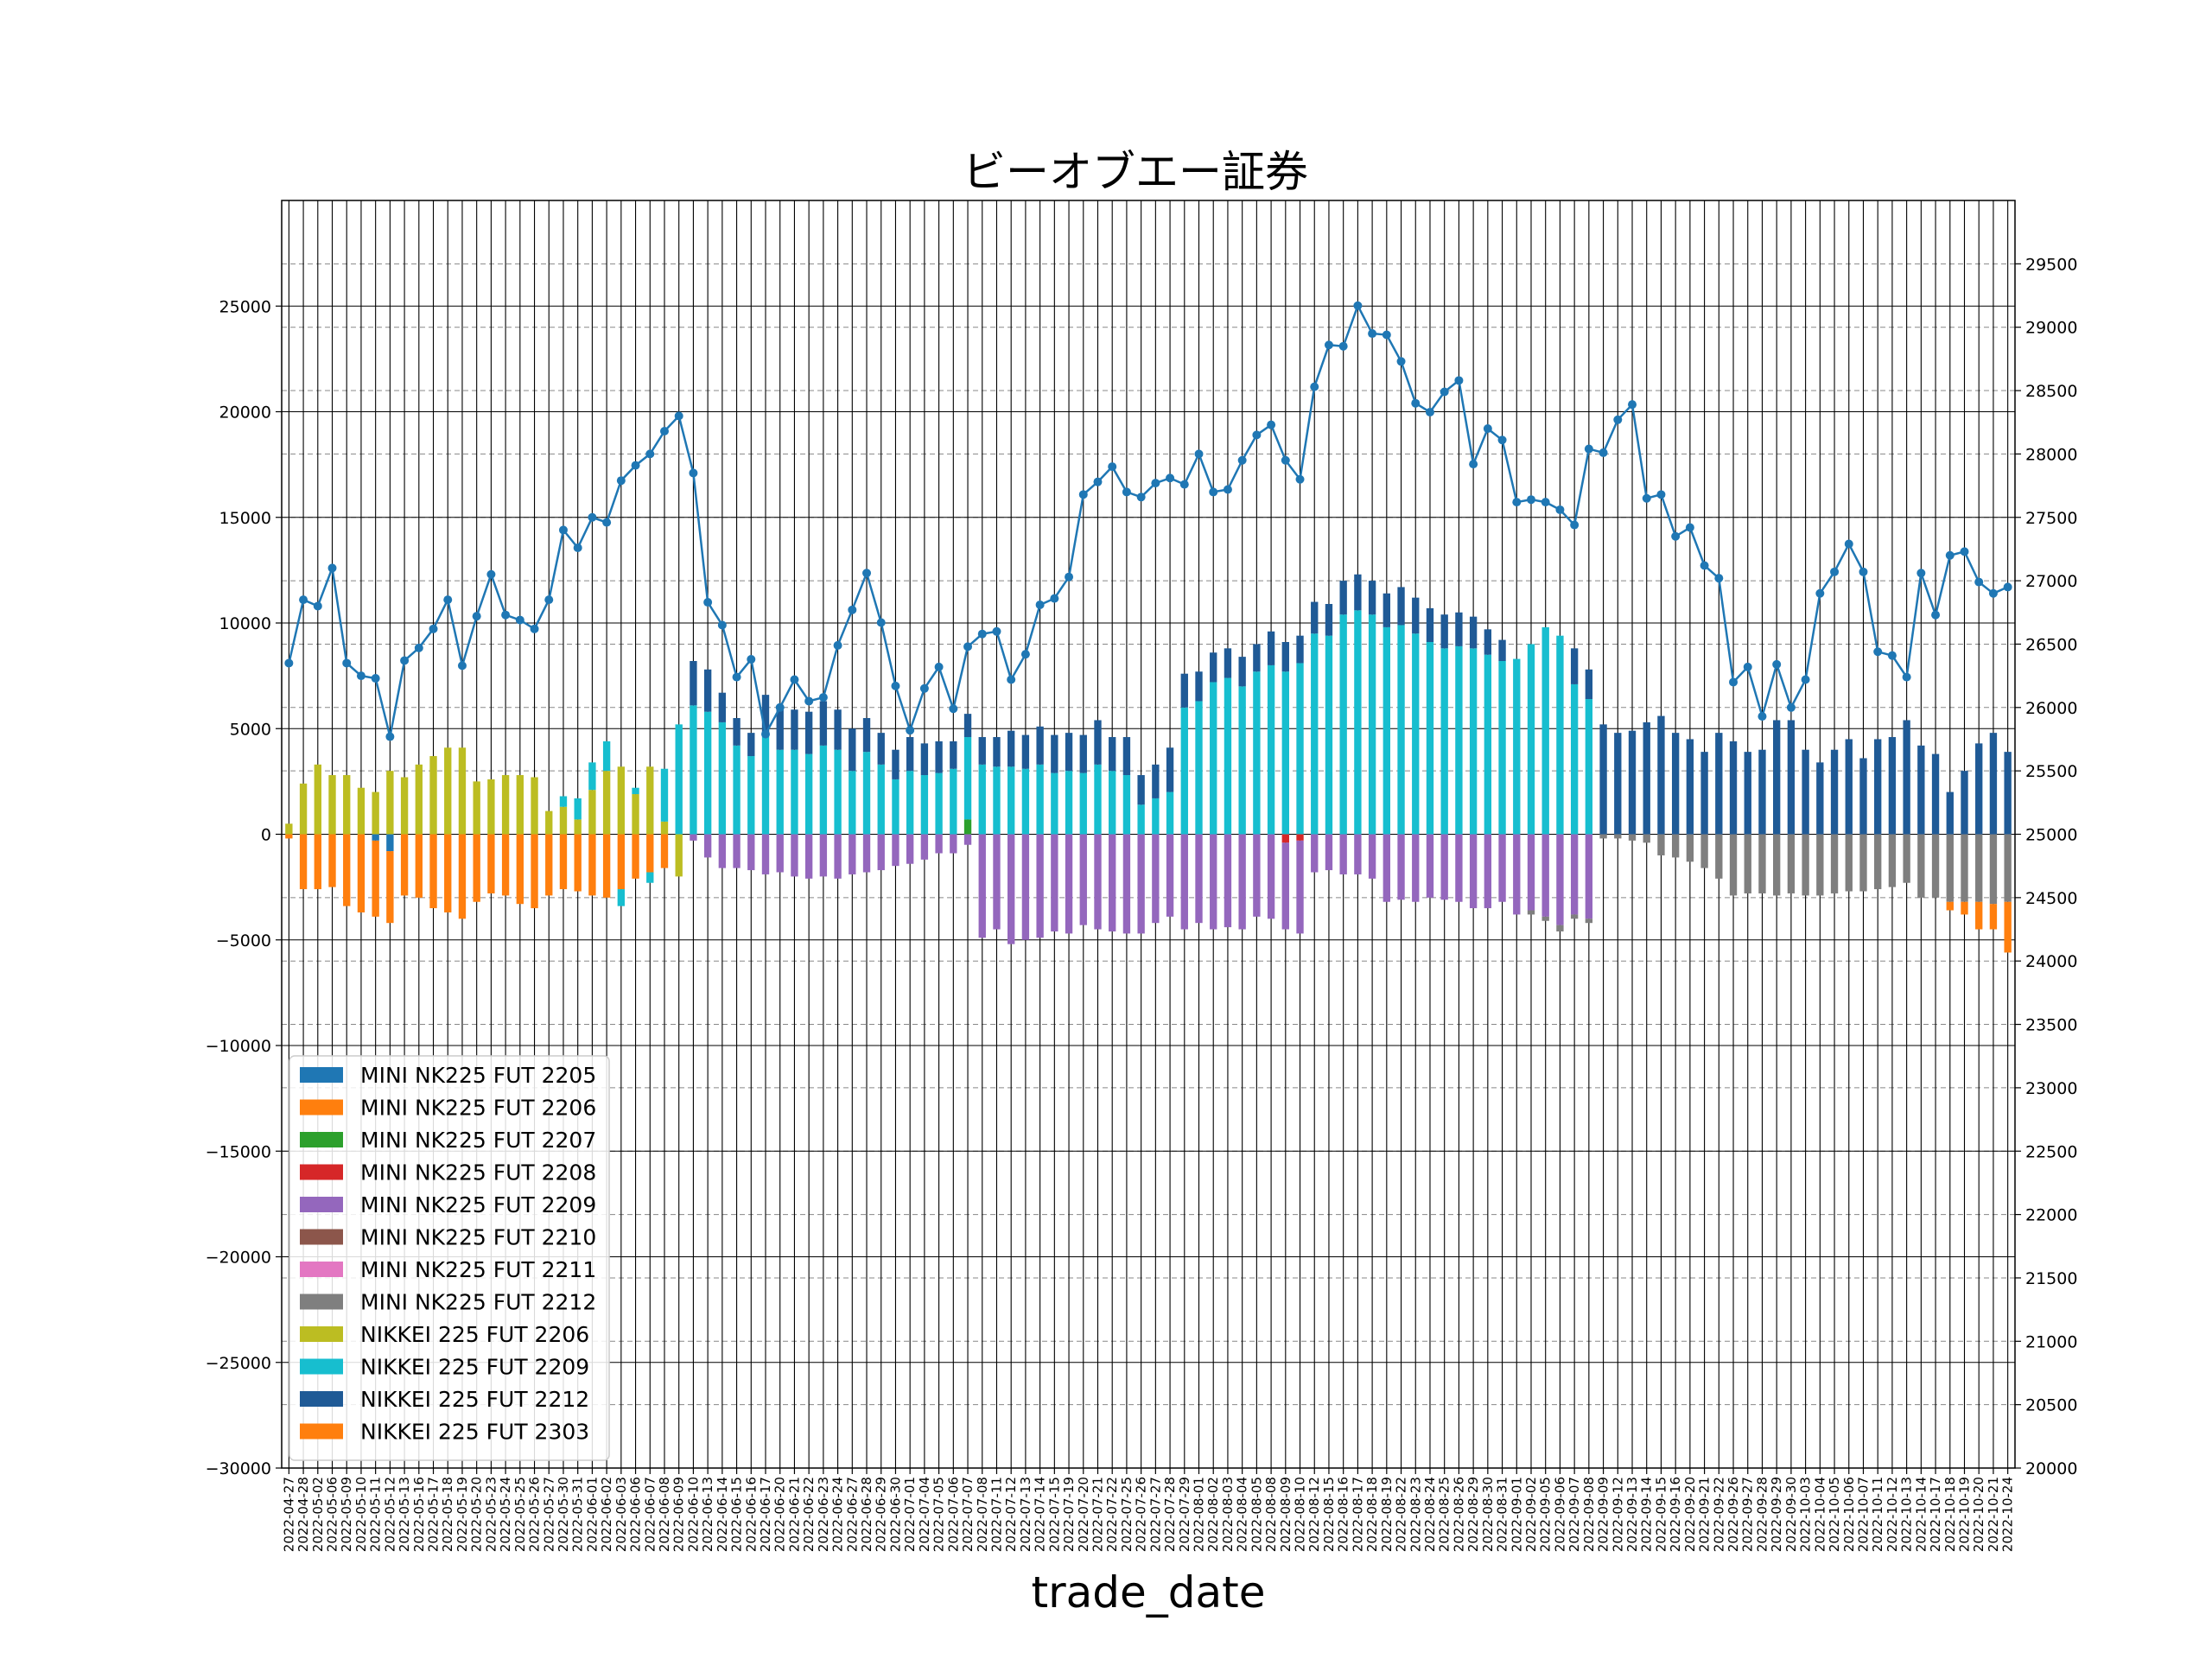 The width and height of the screenshot is (2212, 1659). I want to click on legend-label: MINI NK225 FUT 2211, so click(478, 1269).